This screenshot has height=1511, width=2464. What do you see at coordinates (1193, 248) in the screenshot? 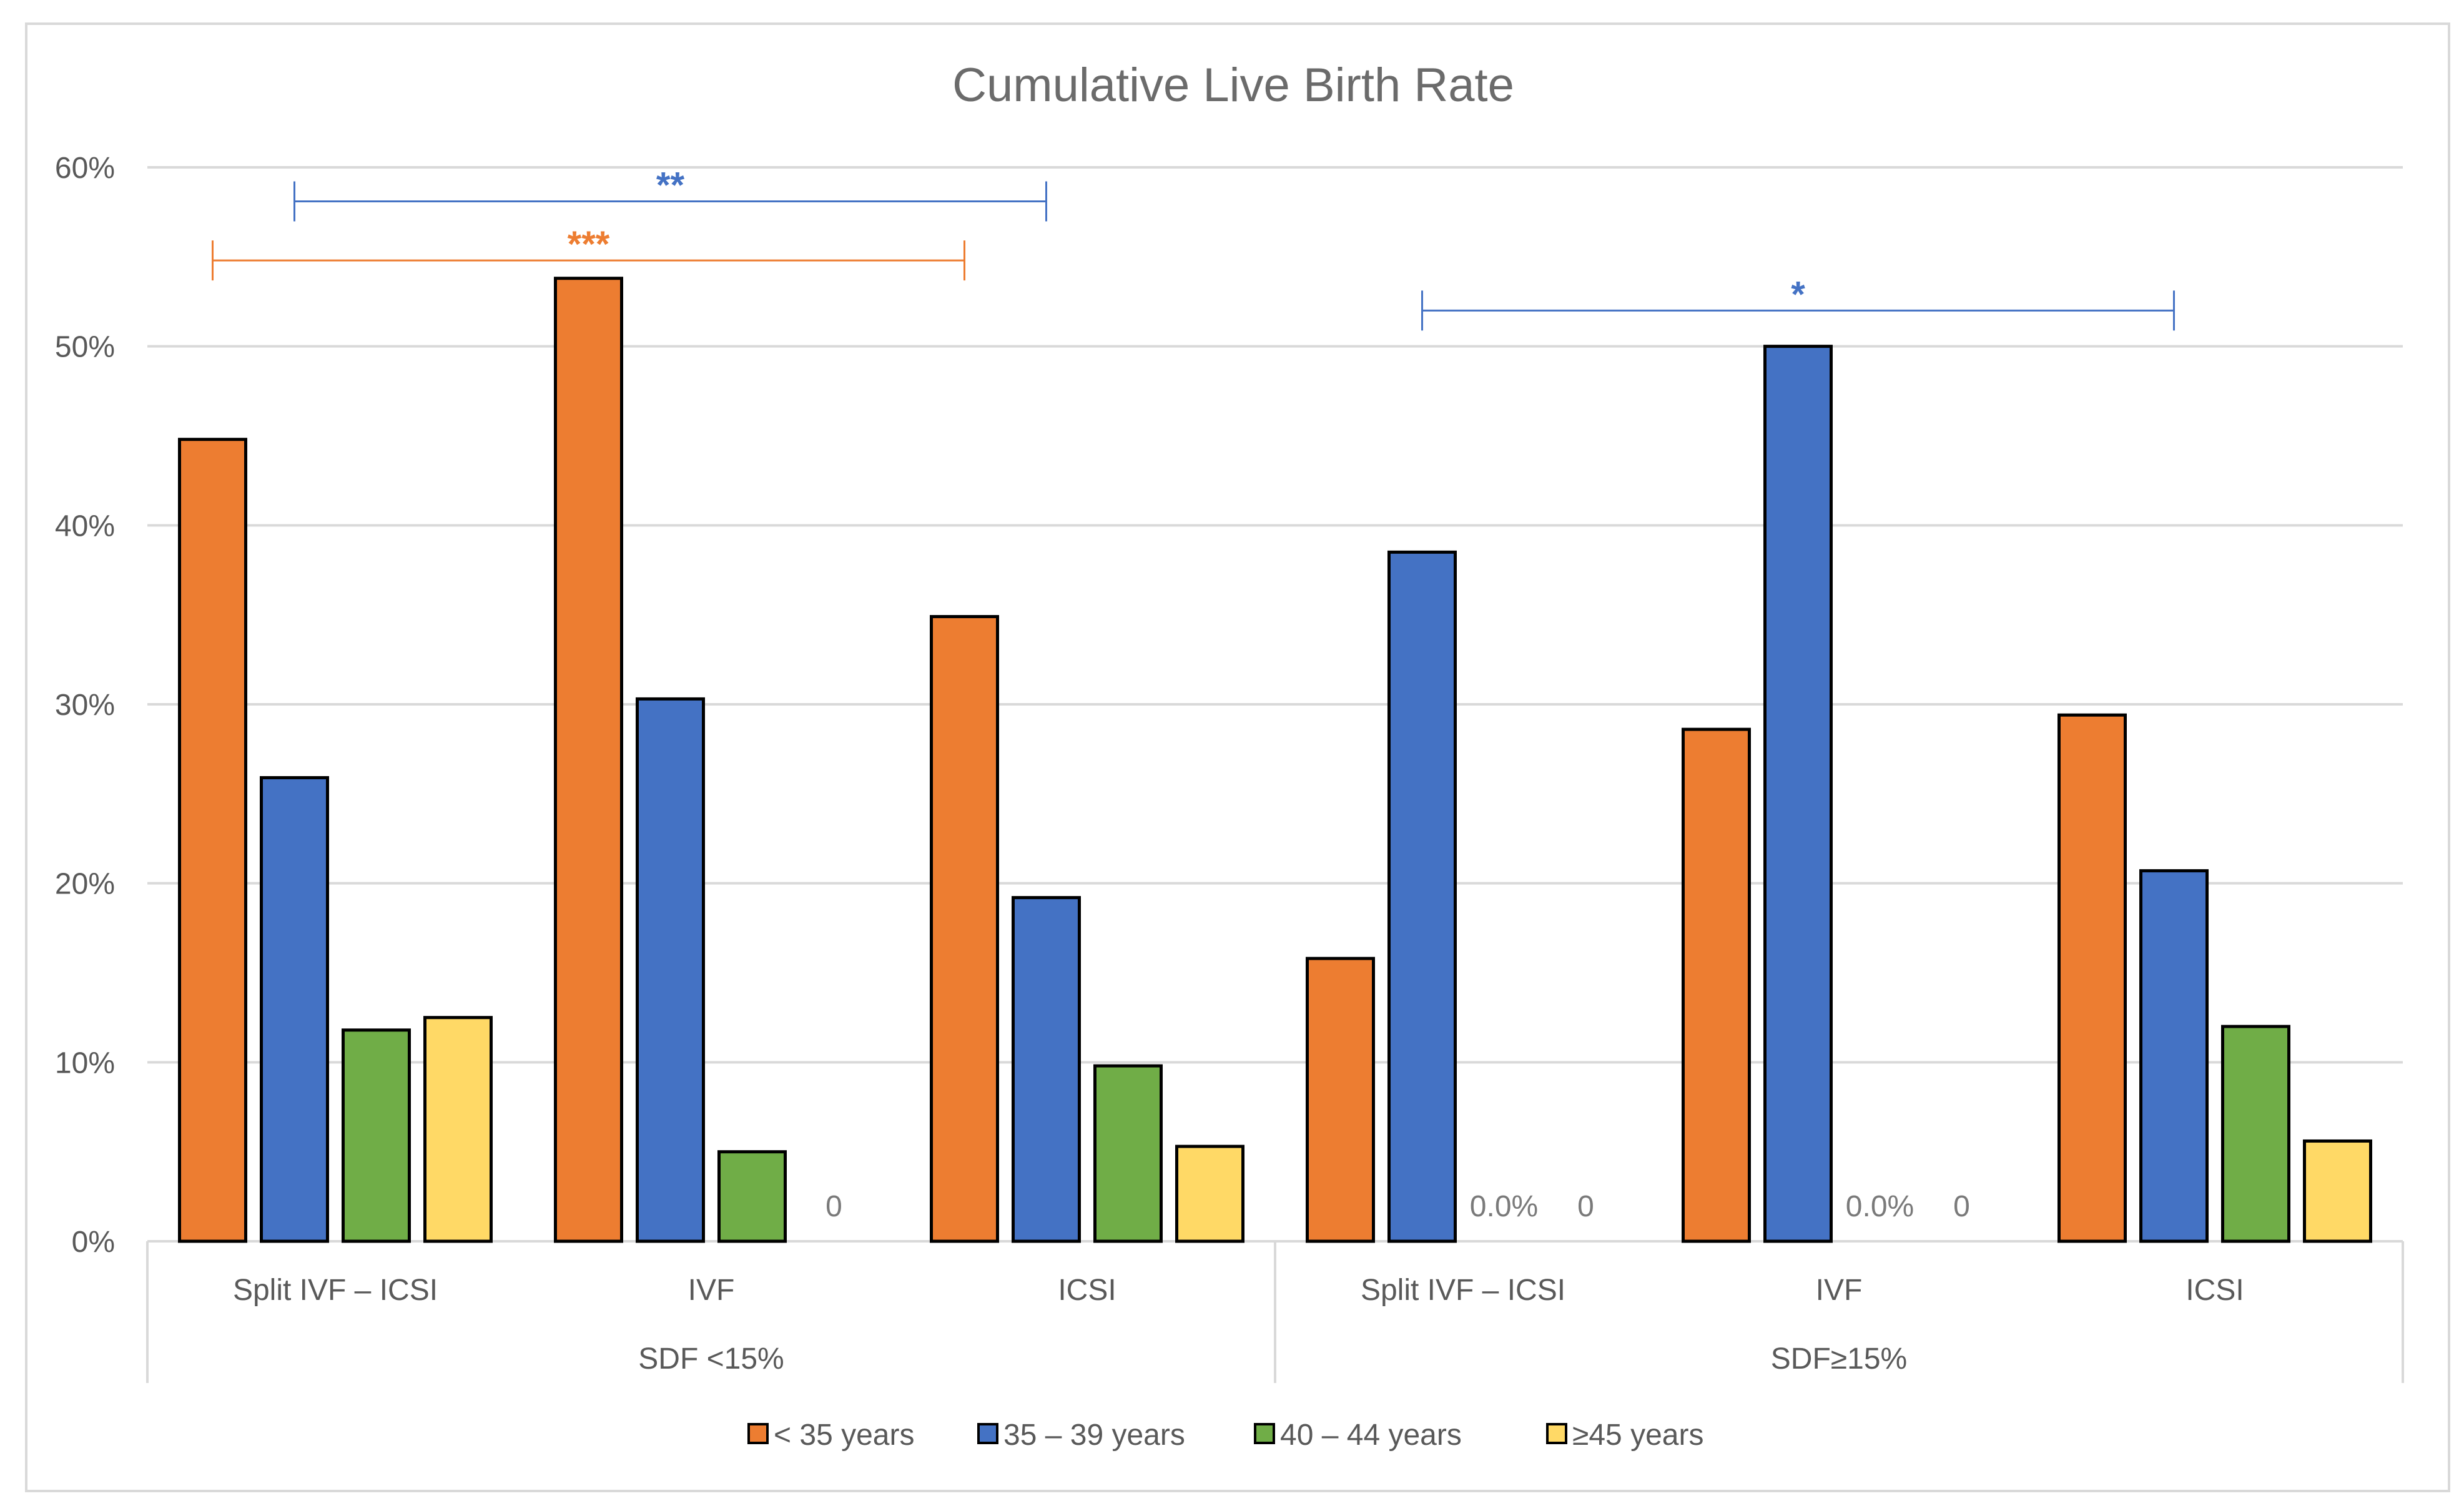
I see `significance-layer: ******` at bounding box center [1193, 248].